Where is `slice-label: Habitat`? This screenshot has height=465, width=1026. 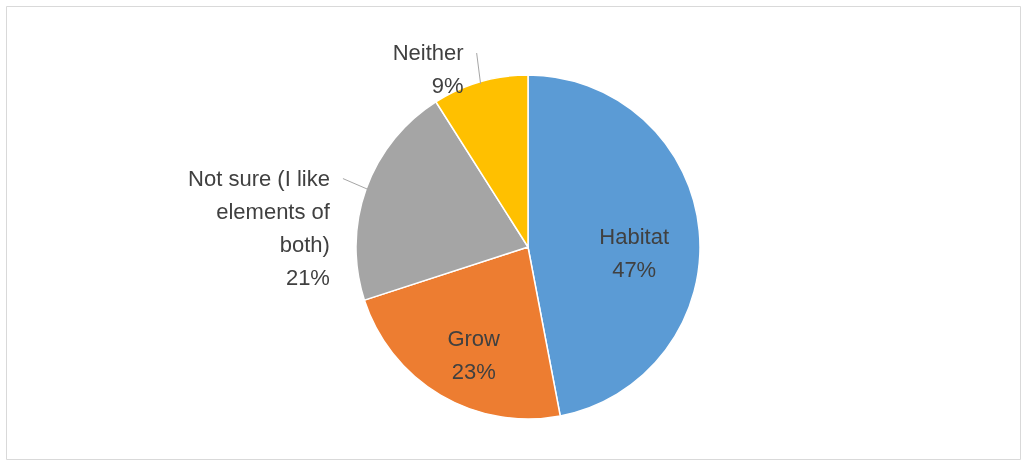 slice-label: Habitat is located at coordinates (634, 236).